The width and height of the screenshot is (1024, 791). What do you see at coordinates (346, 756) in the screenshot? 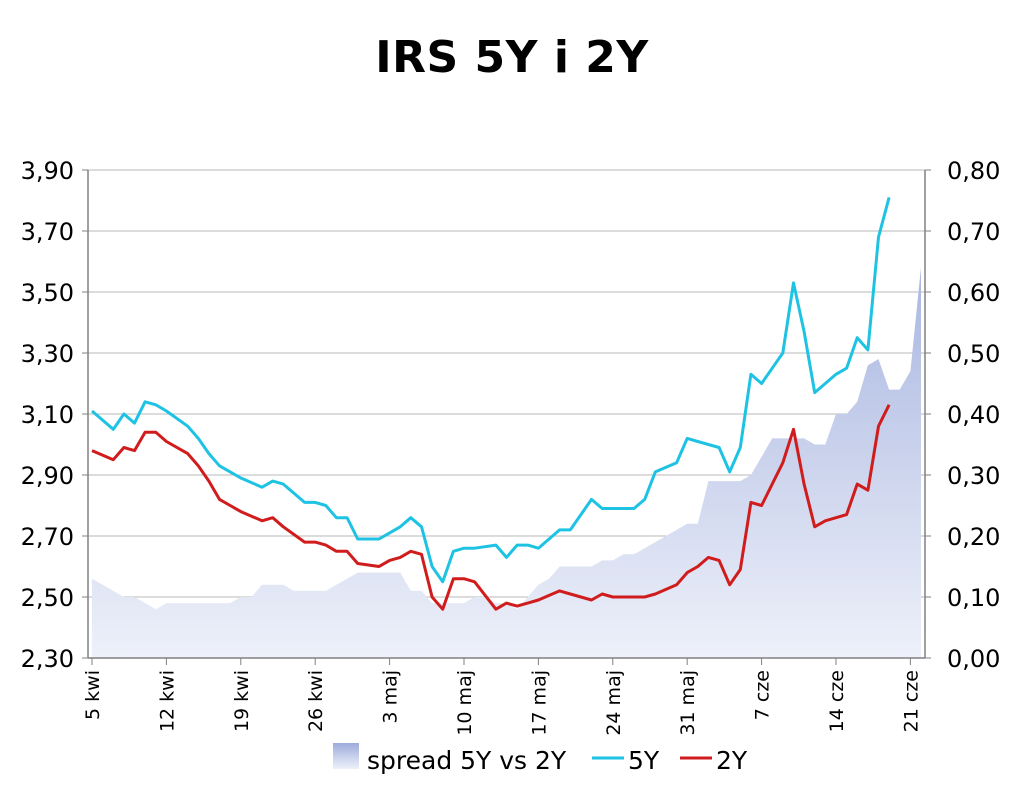
I see `legend-swatch-spread` at bounding box center [346, 756].